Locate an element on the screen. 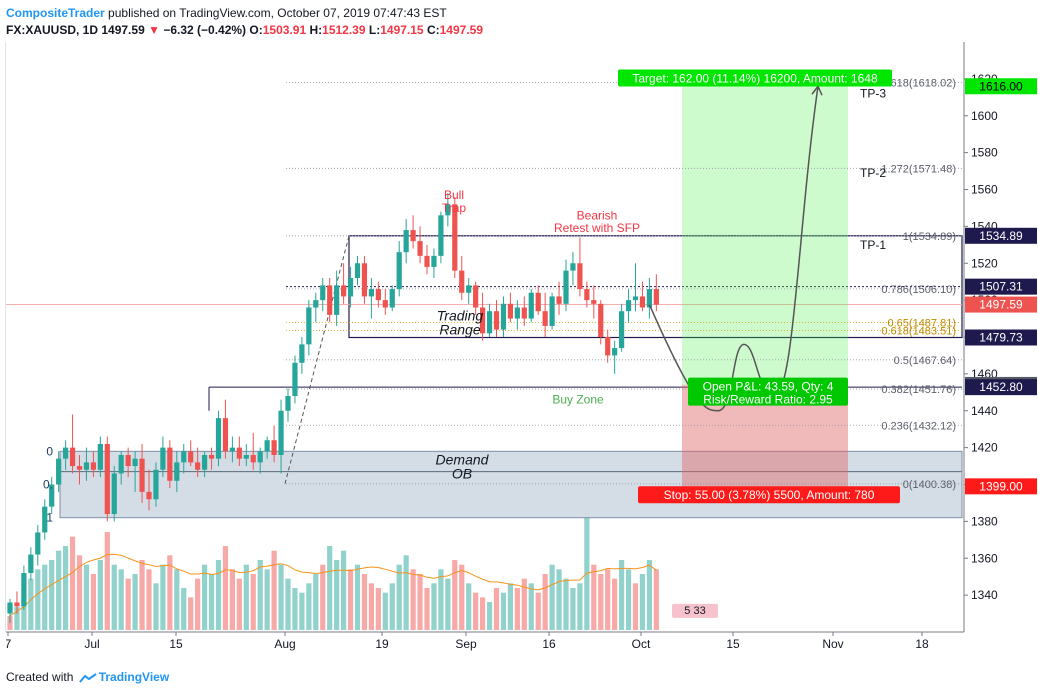 This screenshot has height=696, width=1038. open-label: O: is located at coordinates (256, 30).